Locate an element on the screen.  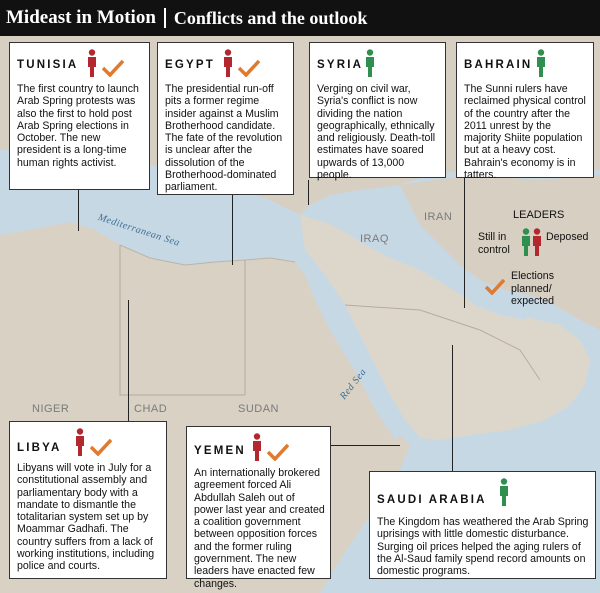
country-name: SAUDI ARABIA is located at coordinates (432, 500).